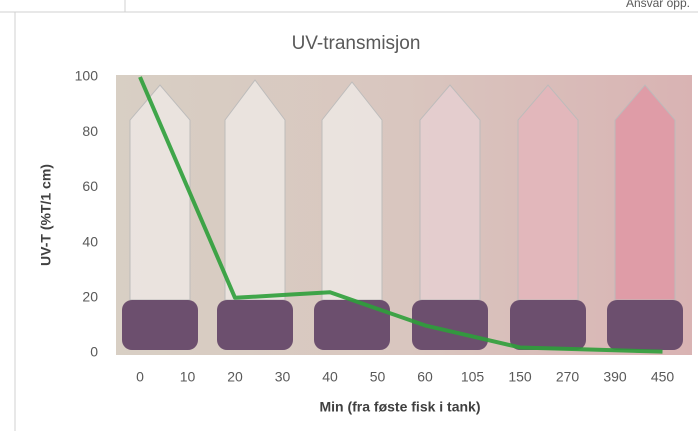 The image size is (698, 431). What do you see at coordinates (90, 241) in the screenshot?
I see `y-tick-label: 40` at bounding box center [90, 241].